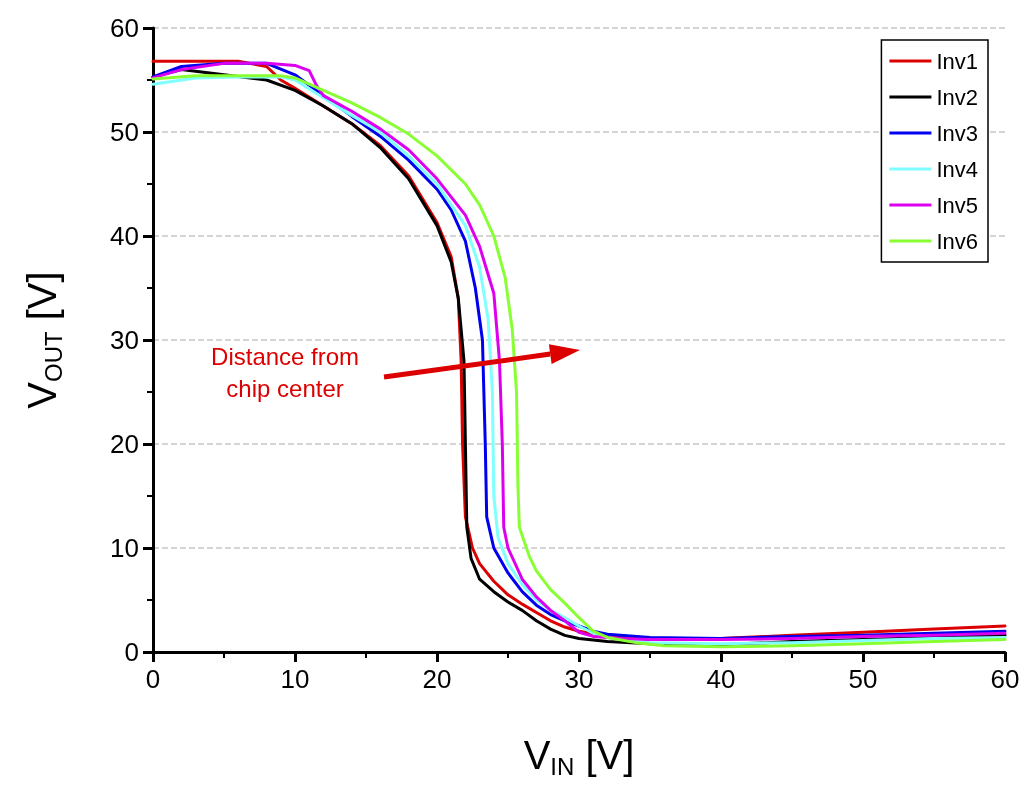  Describe the element at coordinates (285, 372) in the screenshot. I see `annotation: Distance from chip center` at that location.